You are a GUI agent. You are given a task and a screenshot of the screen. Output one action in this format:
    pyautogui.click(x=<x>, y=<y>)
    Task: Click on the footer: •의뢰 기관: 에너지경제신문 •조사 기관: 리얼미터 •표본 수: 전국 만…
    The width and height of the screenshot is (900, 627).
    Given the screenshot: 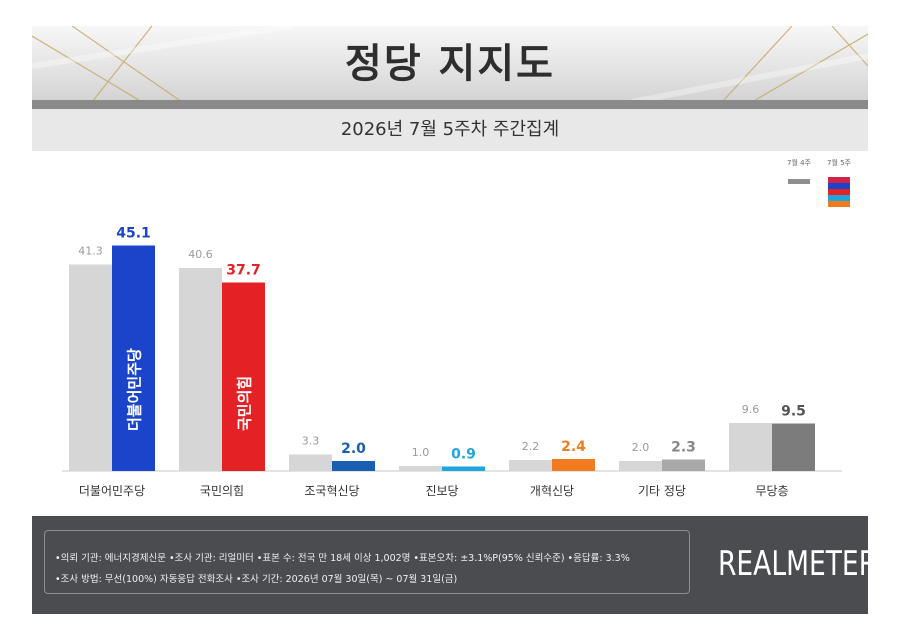 What is the action you would take?
    pyautogui.click(x=454, y=565)
    